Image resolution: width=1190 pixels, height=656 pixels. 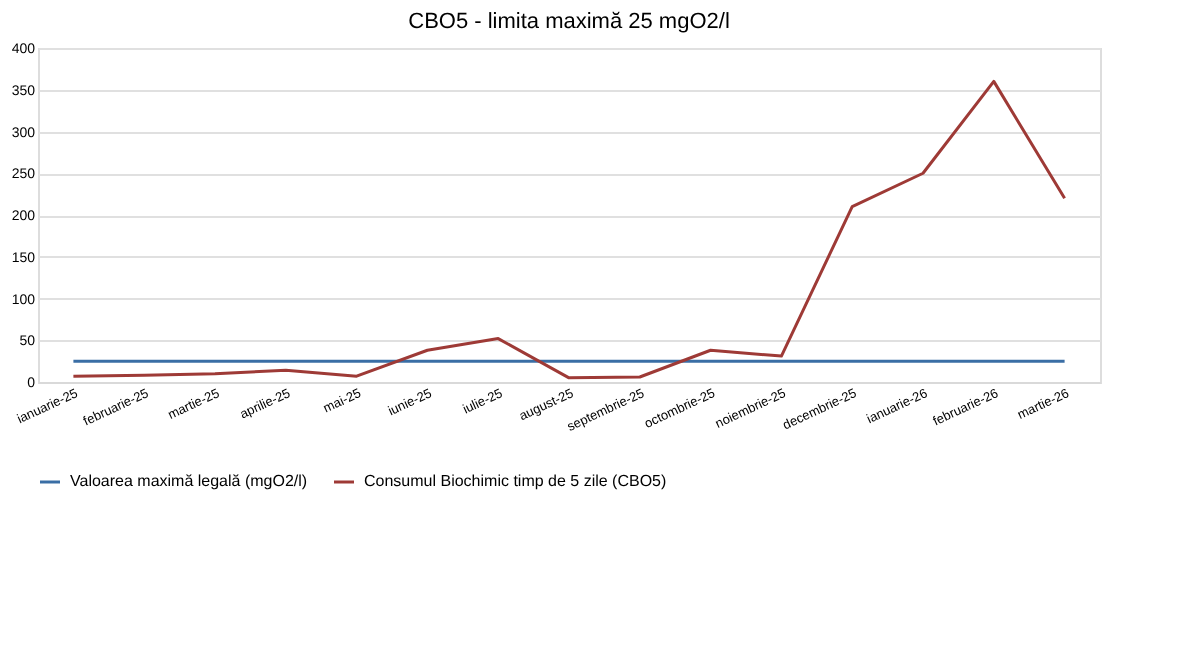 I want to click on legend-label: Valoarea maximă legală (mgO2/l), so click(x=189, y=481).